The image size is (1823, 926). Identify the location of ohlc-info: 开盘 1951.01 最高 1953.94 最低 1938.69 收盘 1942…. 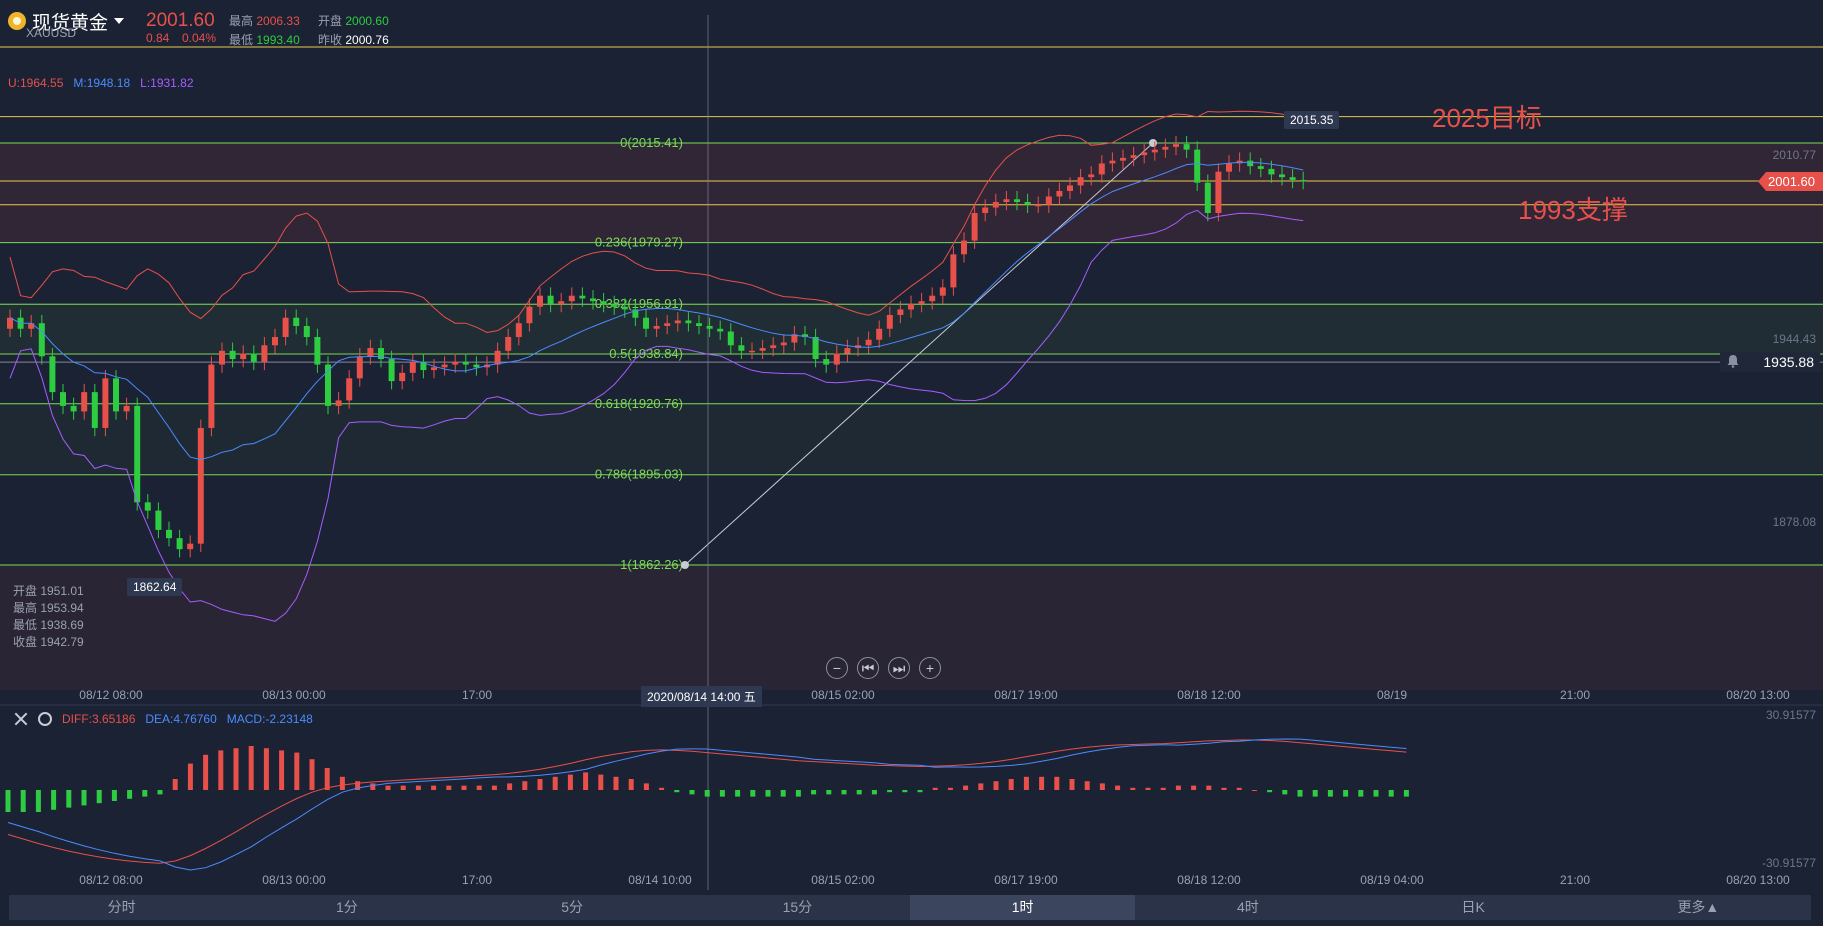
(48, 617).